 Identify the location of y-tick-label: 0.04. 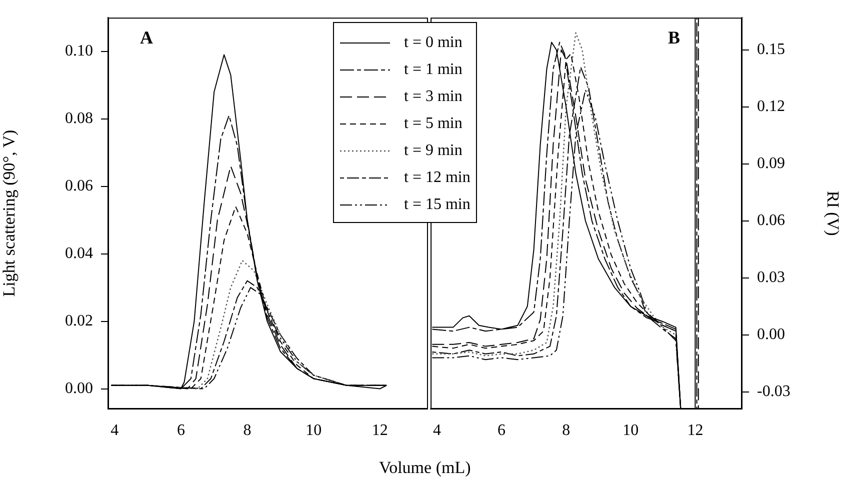
(79, 253).